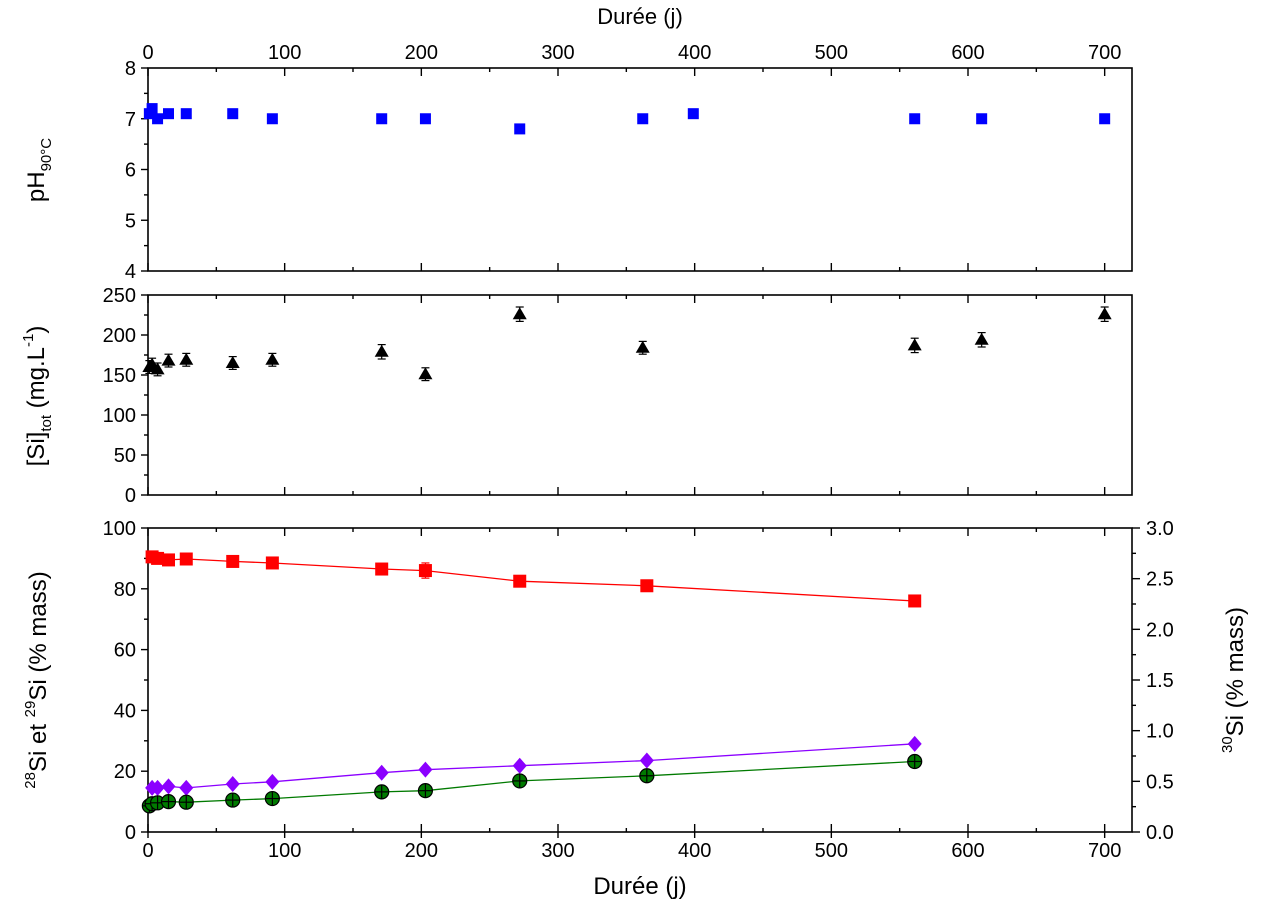 This screenshot has width=1261, height=903. Describe the element at coordinates (125, 772) in the screenshot. I see `y-tick-label: 20` at that location.